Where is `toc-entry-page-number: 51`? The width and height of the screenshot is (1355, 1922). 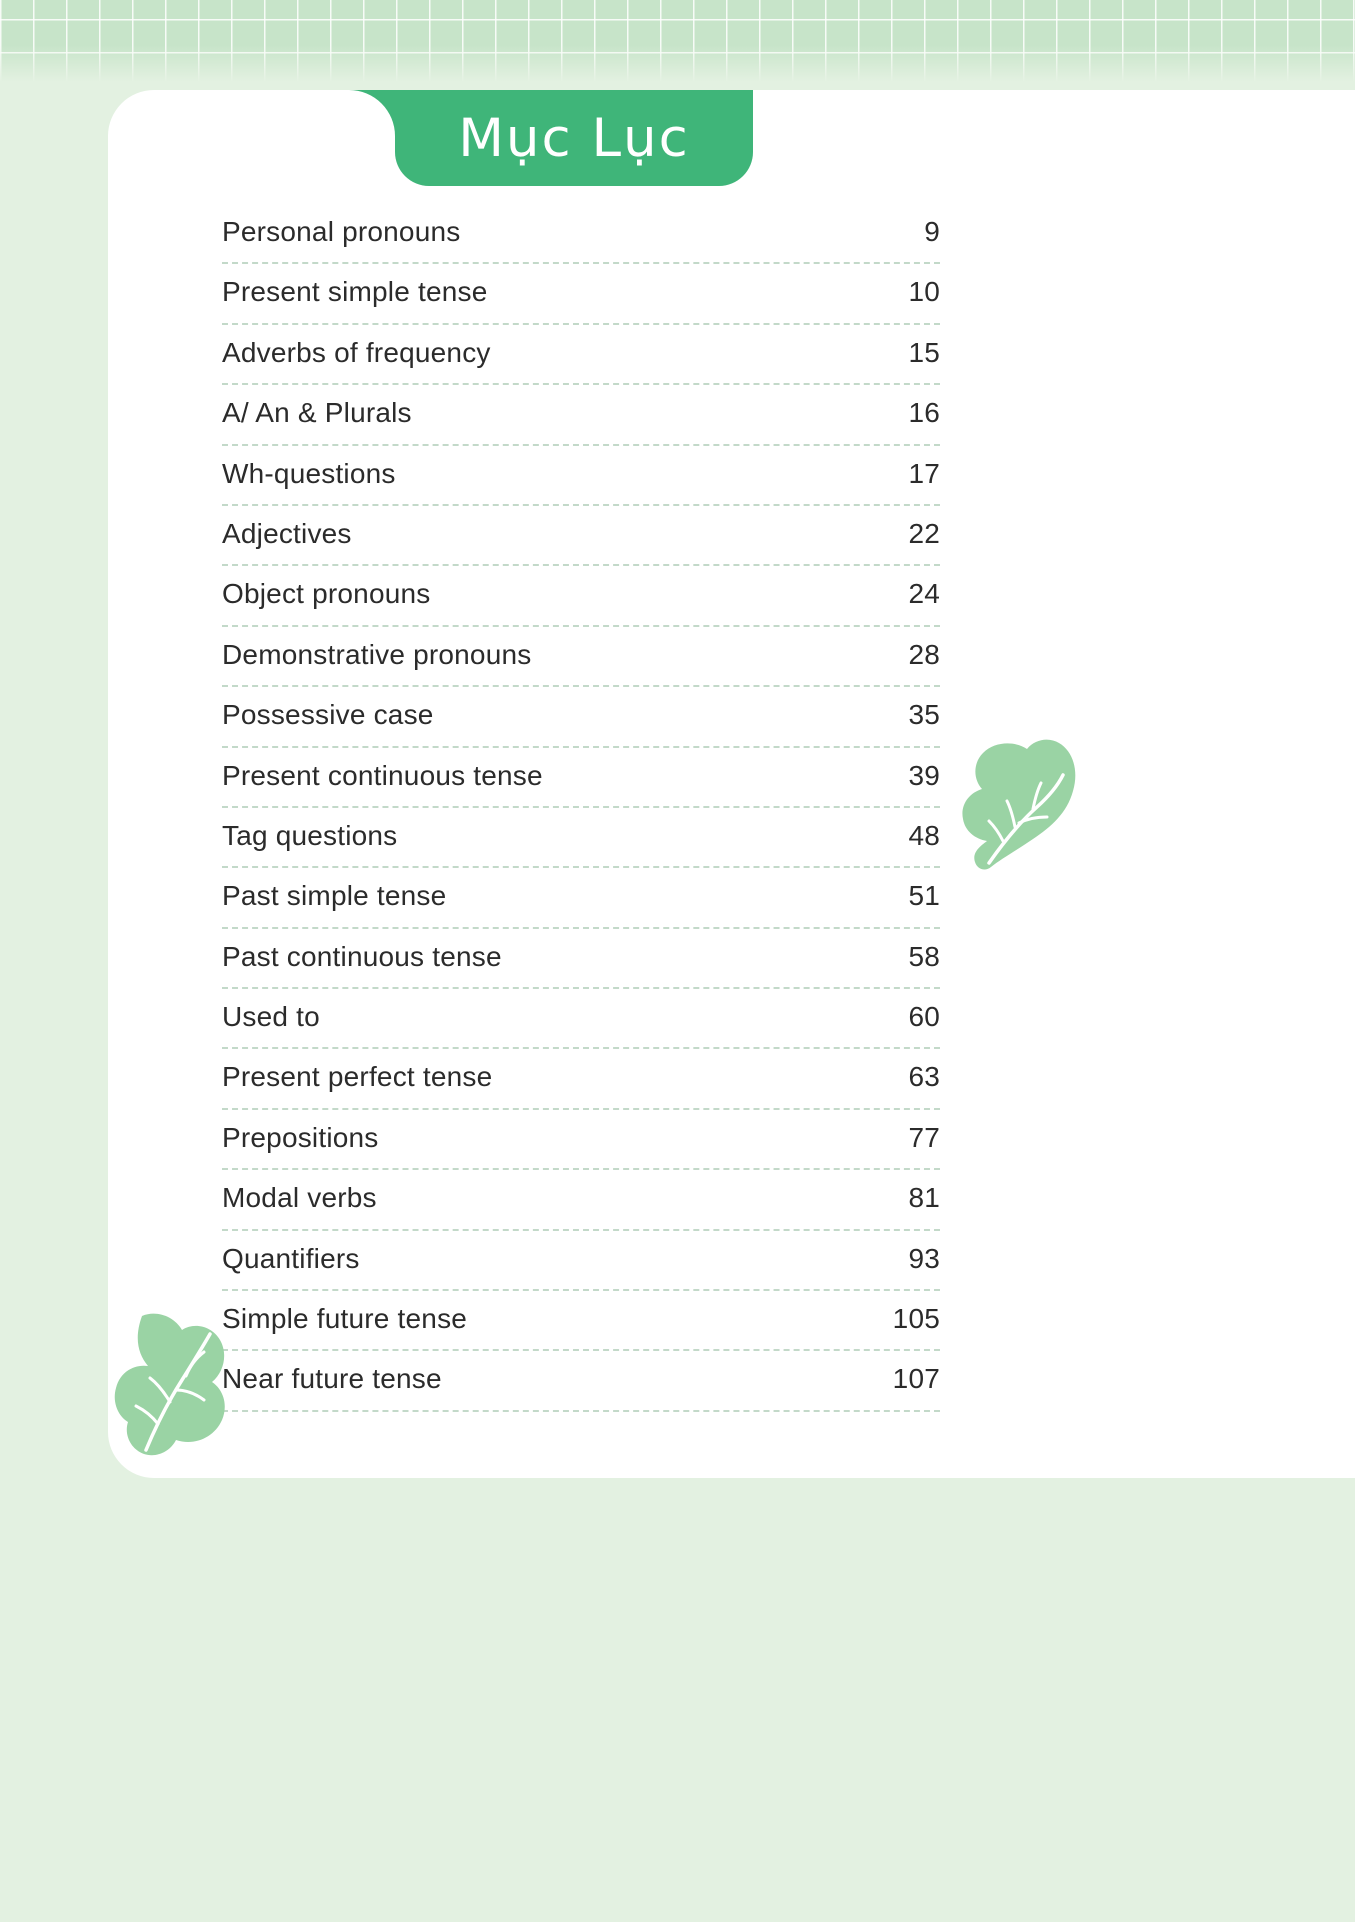
toc-entry-page-number: 51 is located at coordinates (924, 896).